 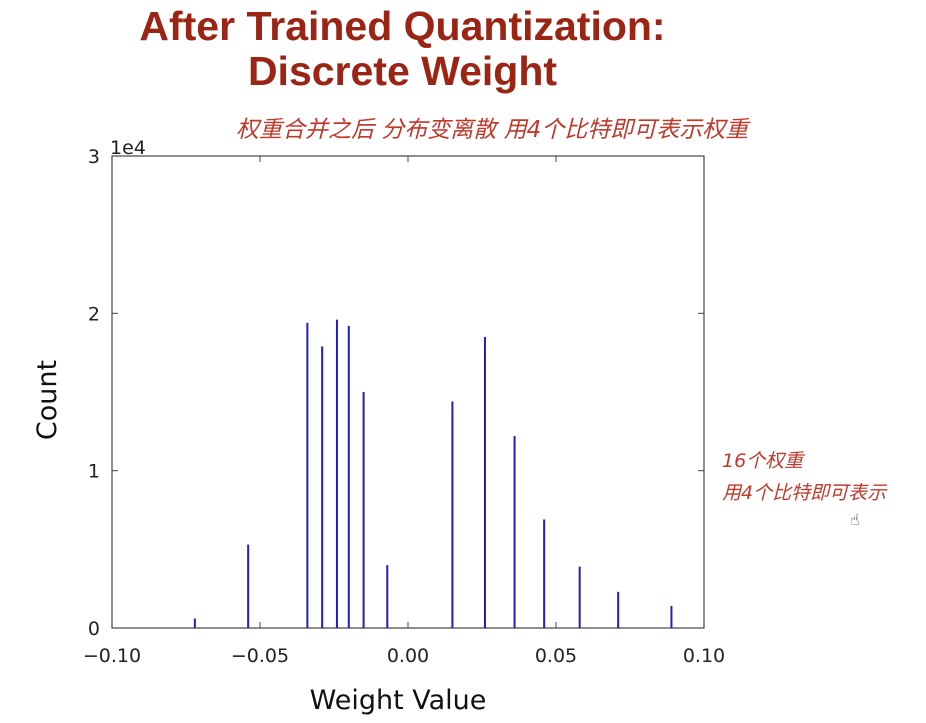 What do you see at coordinates (402, 71) in the screenshot?
I see `slide-title-line2: Discrete Weight` at bounding box center [402, 71].